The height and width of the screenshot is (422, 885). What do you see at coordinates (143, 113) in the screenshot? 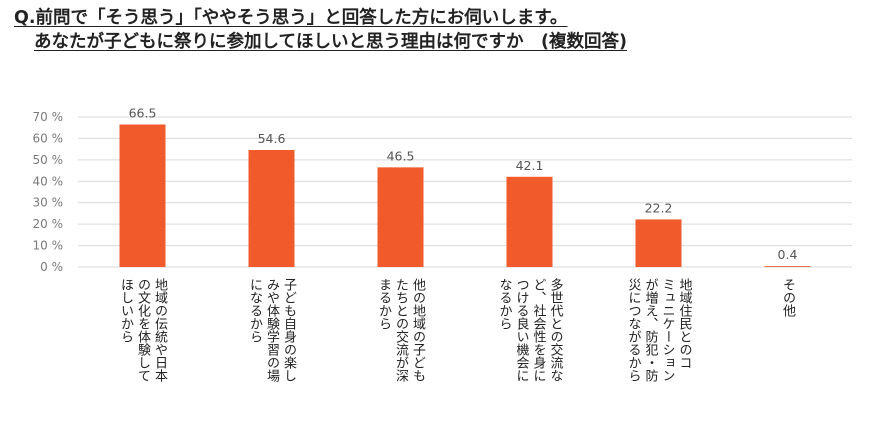
I see `data-label: 66.5` at bounding box center [143, 113].